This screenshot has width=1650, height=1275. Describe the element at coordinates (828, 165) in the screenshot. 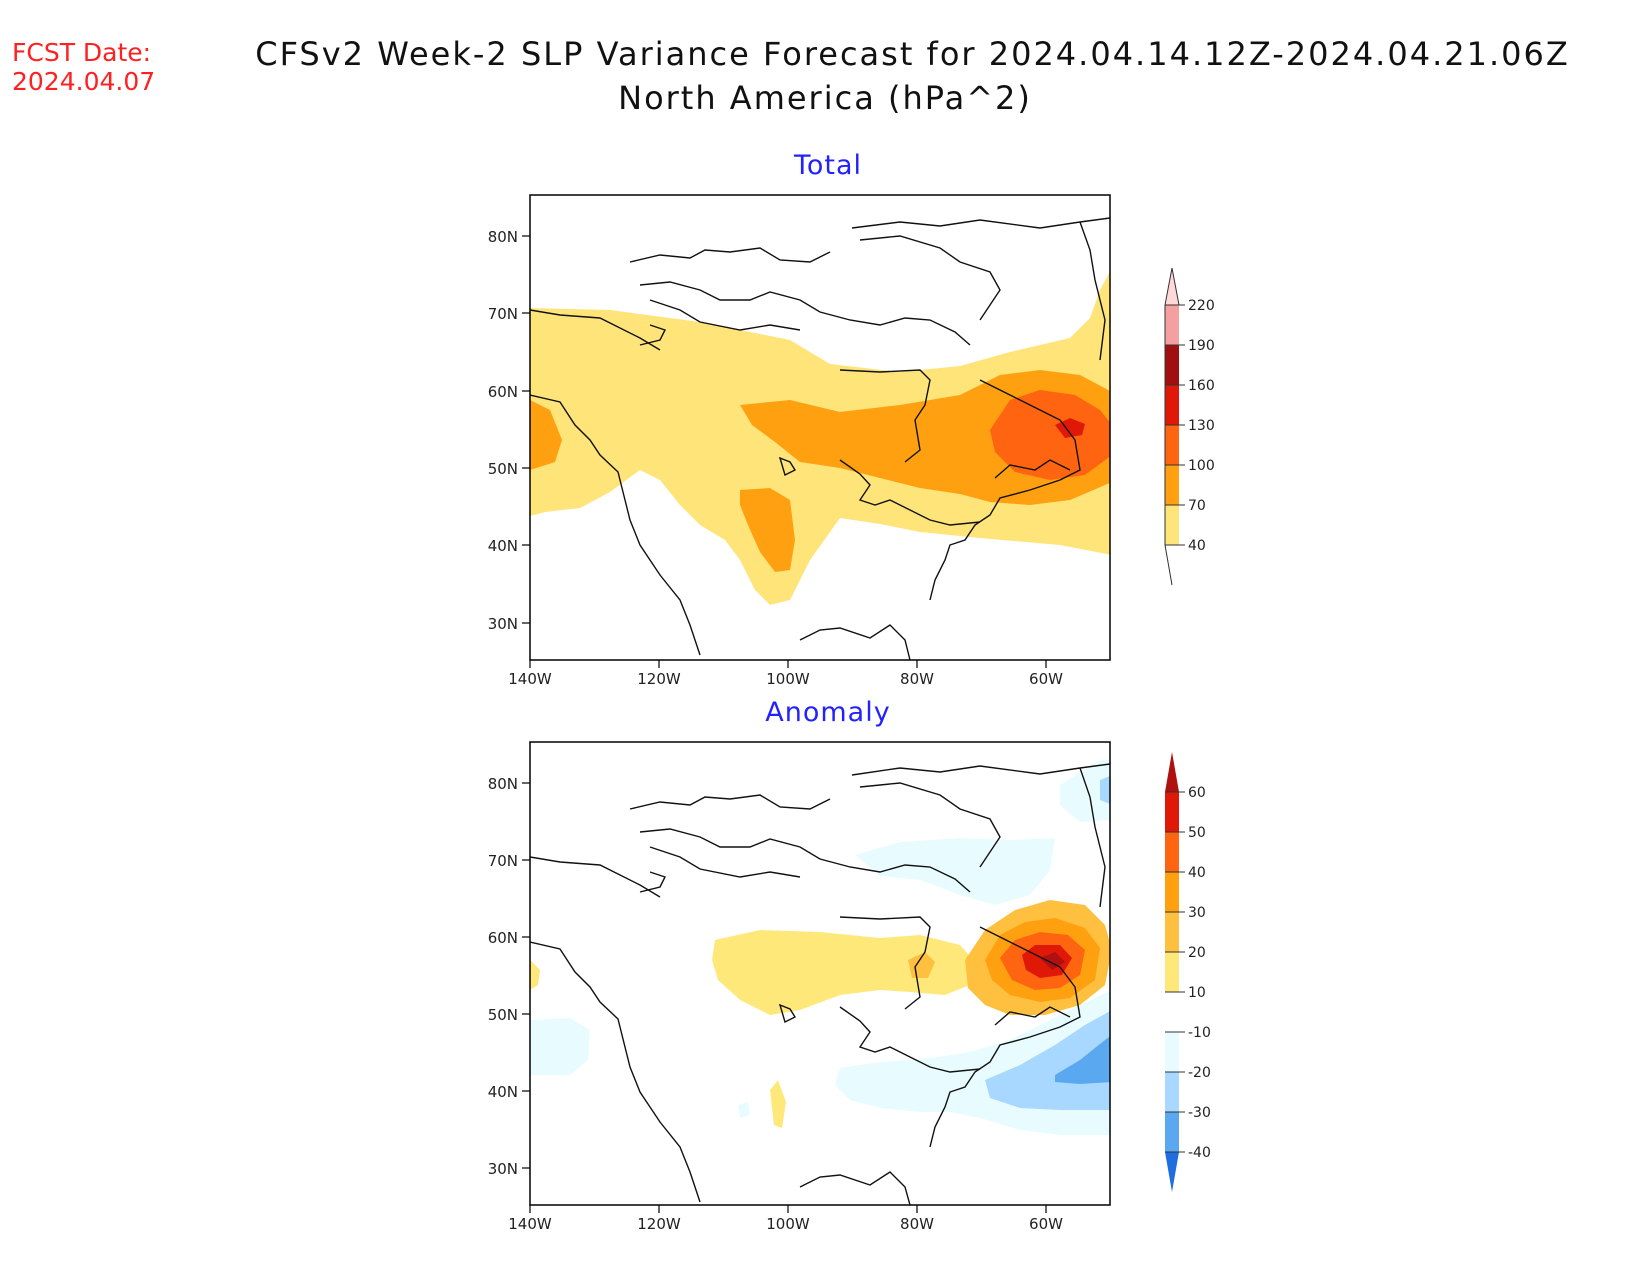

I see `panel-title-total: Total` at that location.